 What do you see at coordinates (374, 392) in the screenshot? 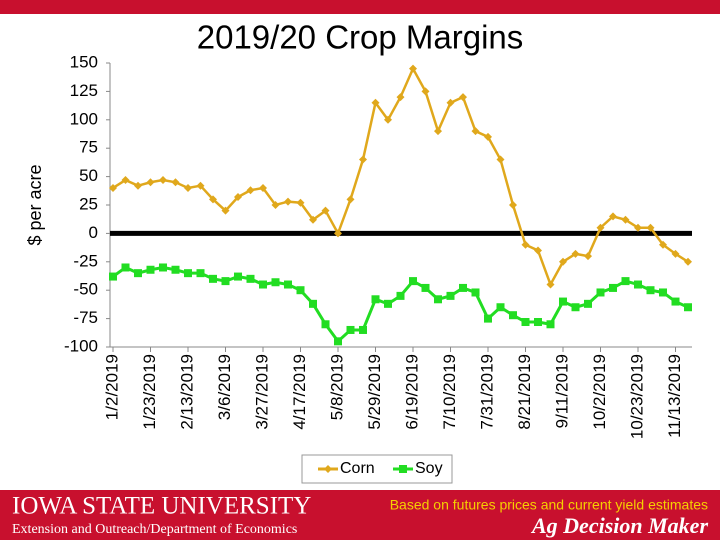
I see `x-tick-label: 5/29/2019` at bounding box center [374, 392].